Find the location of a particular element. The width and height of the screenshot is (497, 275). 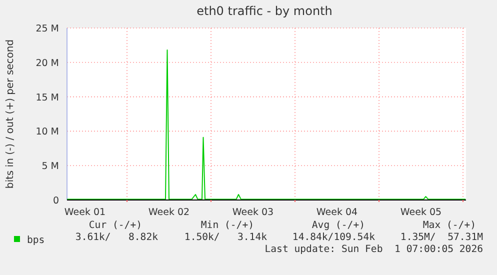

text: 14.84k/109.54k is located at coordinates (334, 237).